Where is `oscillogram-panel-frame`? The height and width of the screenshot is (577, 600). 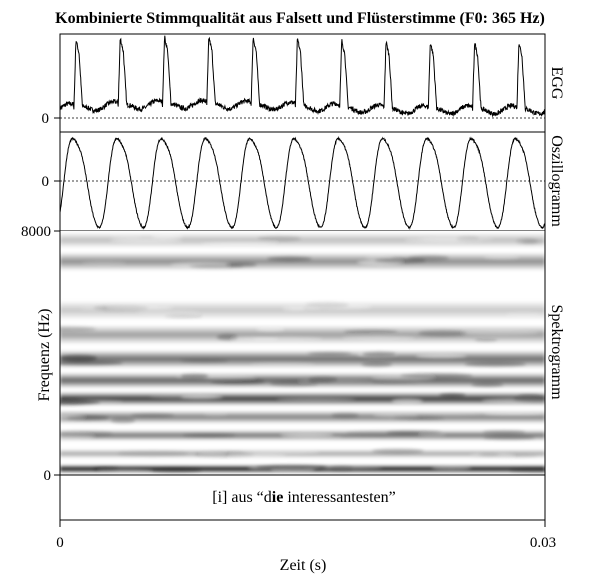 oscillogram-panel-frame is located at coordinates (302, 181).